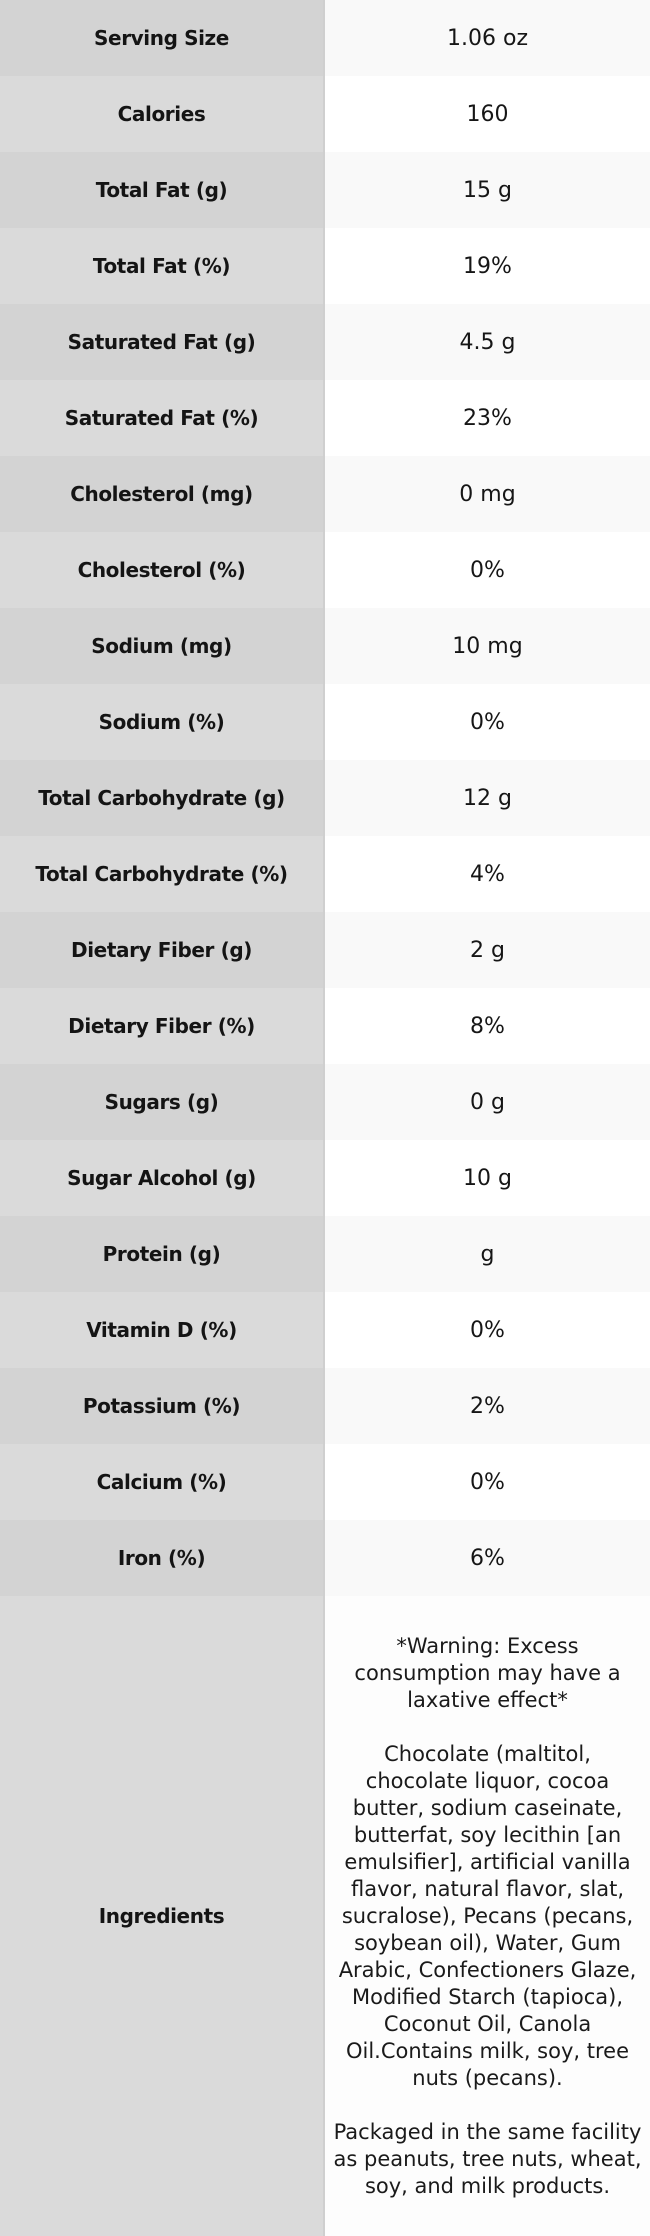 Image resolution: width=650 pixels, height=2236 pixels. I want to click on row-value-cell: 1.06 oz, so click(487, 38).